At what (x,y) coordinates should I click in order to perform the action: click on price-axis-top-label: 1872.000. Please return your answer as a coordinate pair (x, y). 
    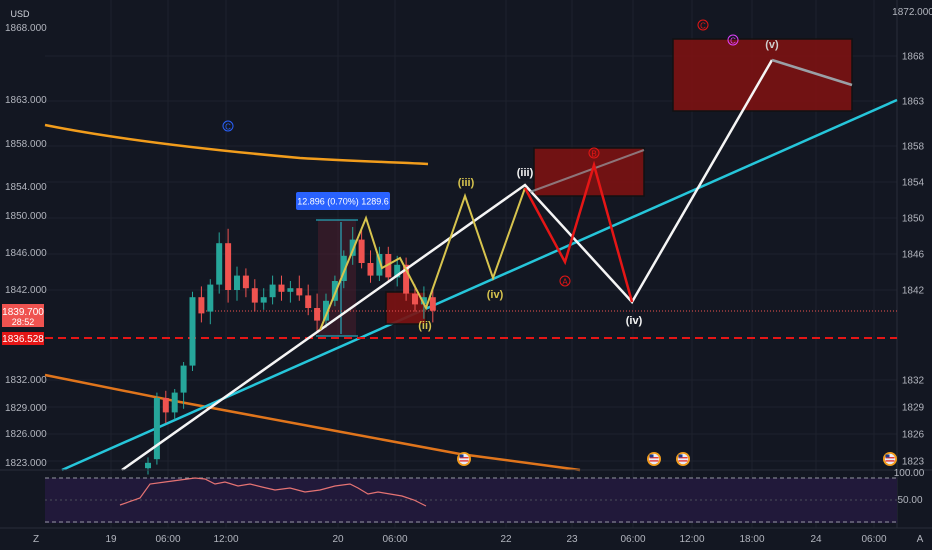
    Looking at the image, I should click on (912, 12).